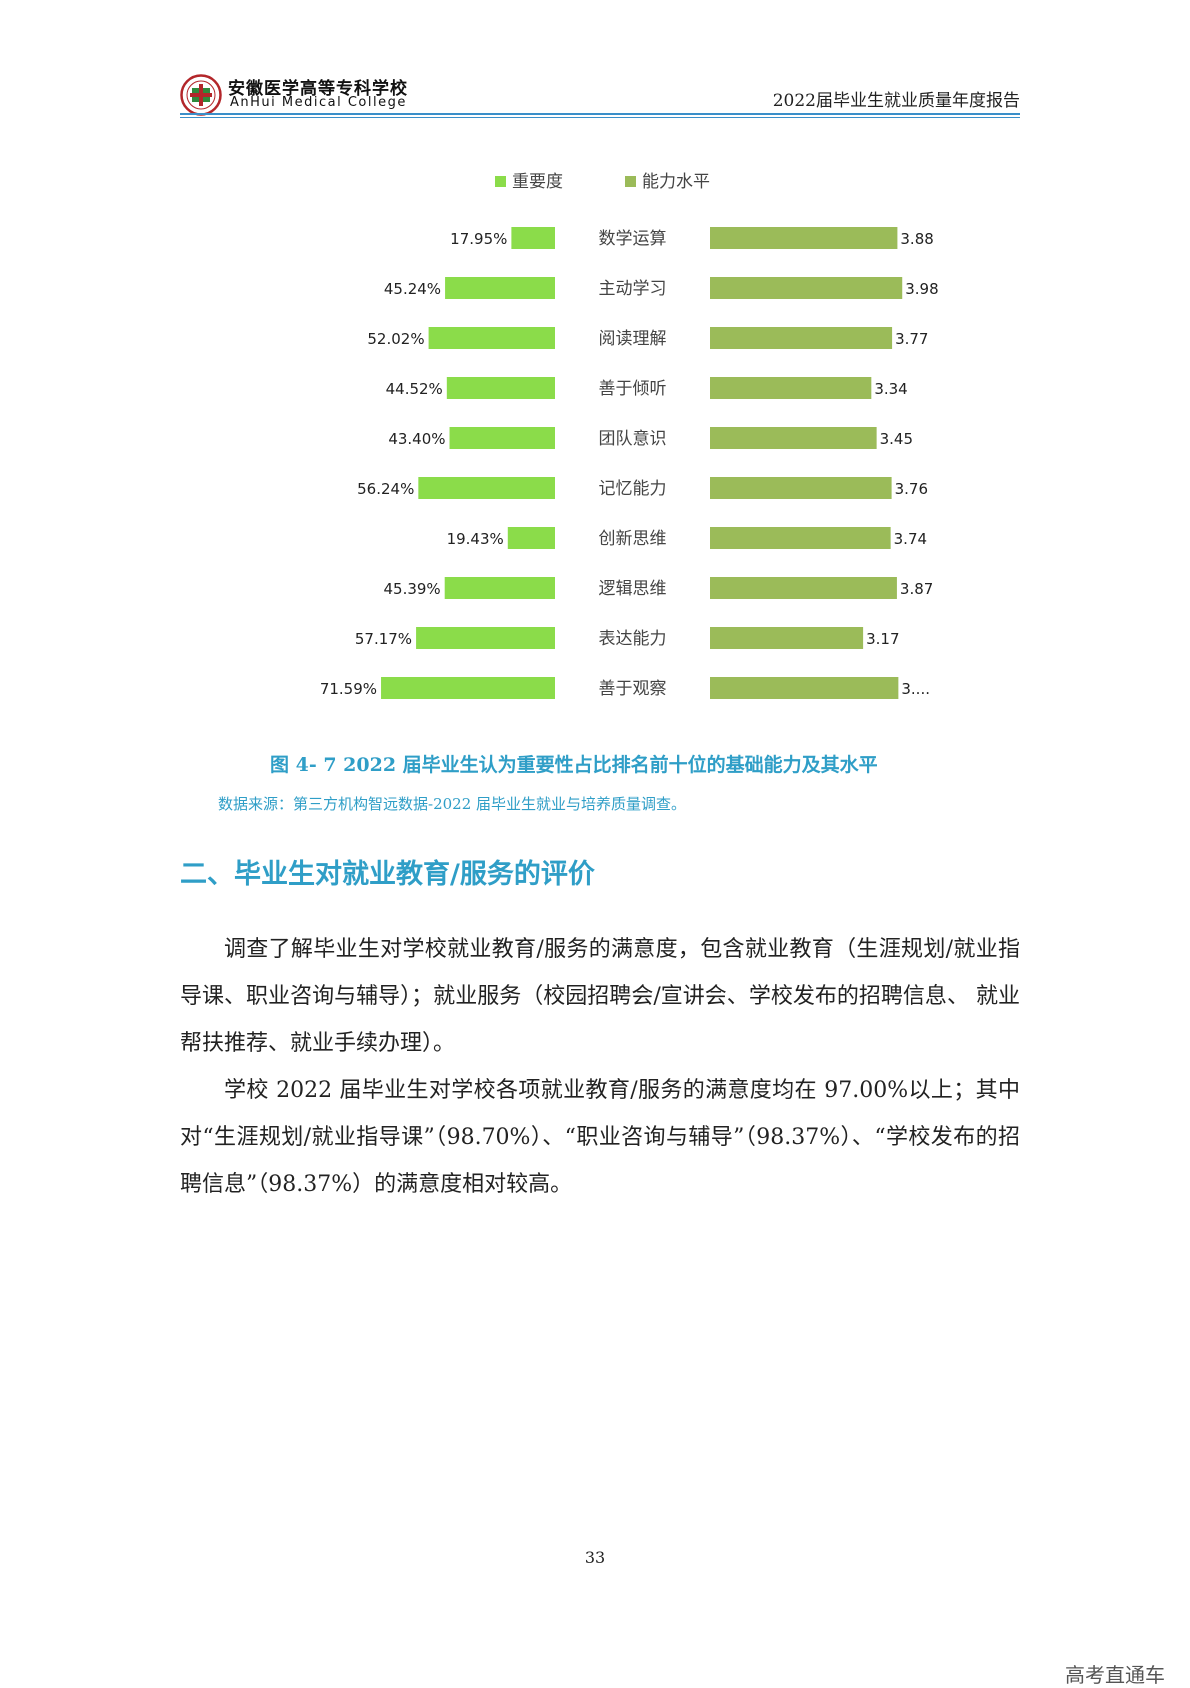 The image size is (1190, 1688). I want to click on importance-value-label: 17.95%, so click(478, 239).